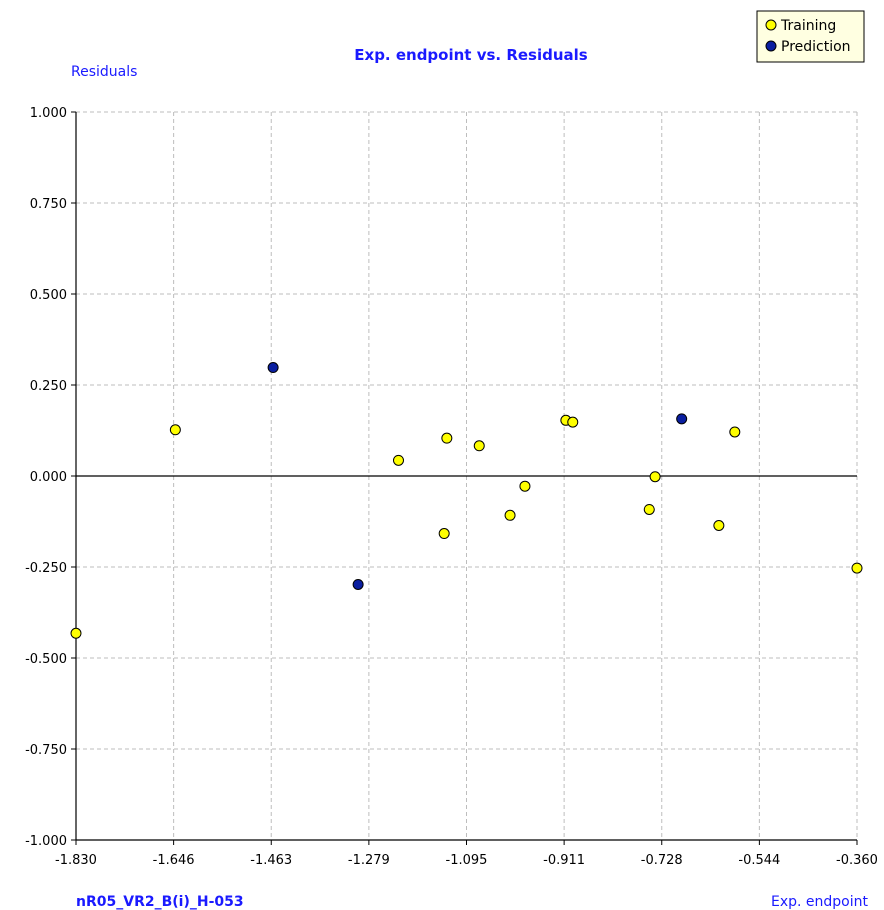  I want to click on x-tick-label: -1.463, so click(271, 860).